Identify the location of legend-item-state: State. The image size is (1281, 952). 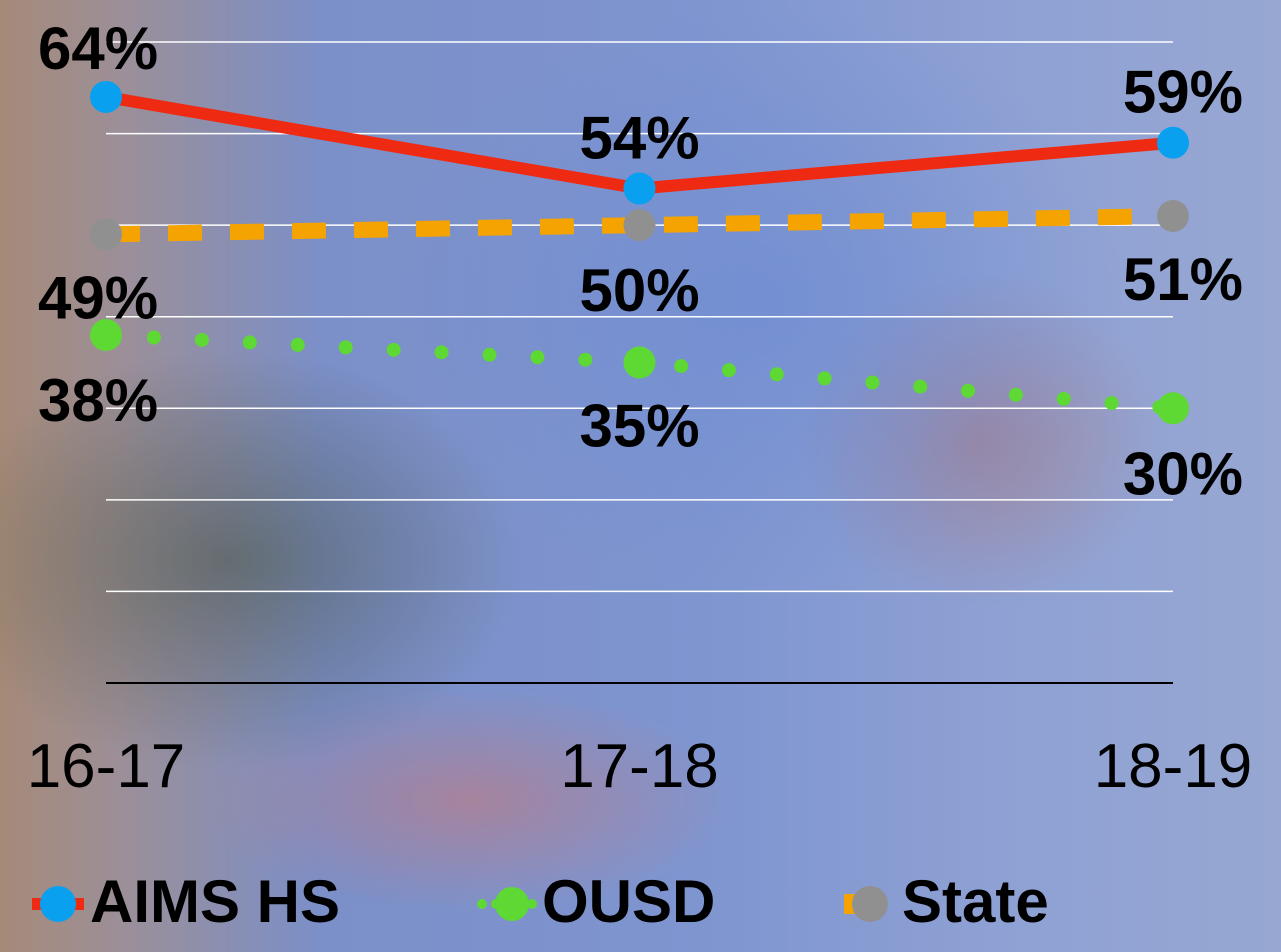
(970, 902).